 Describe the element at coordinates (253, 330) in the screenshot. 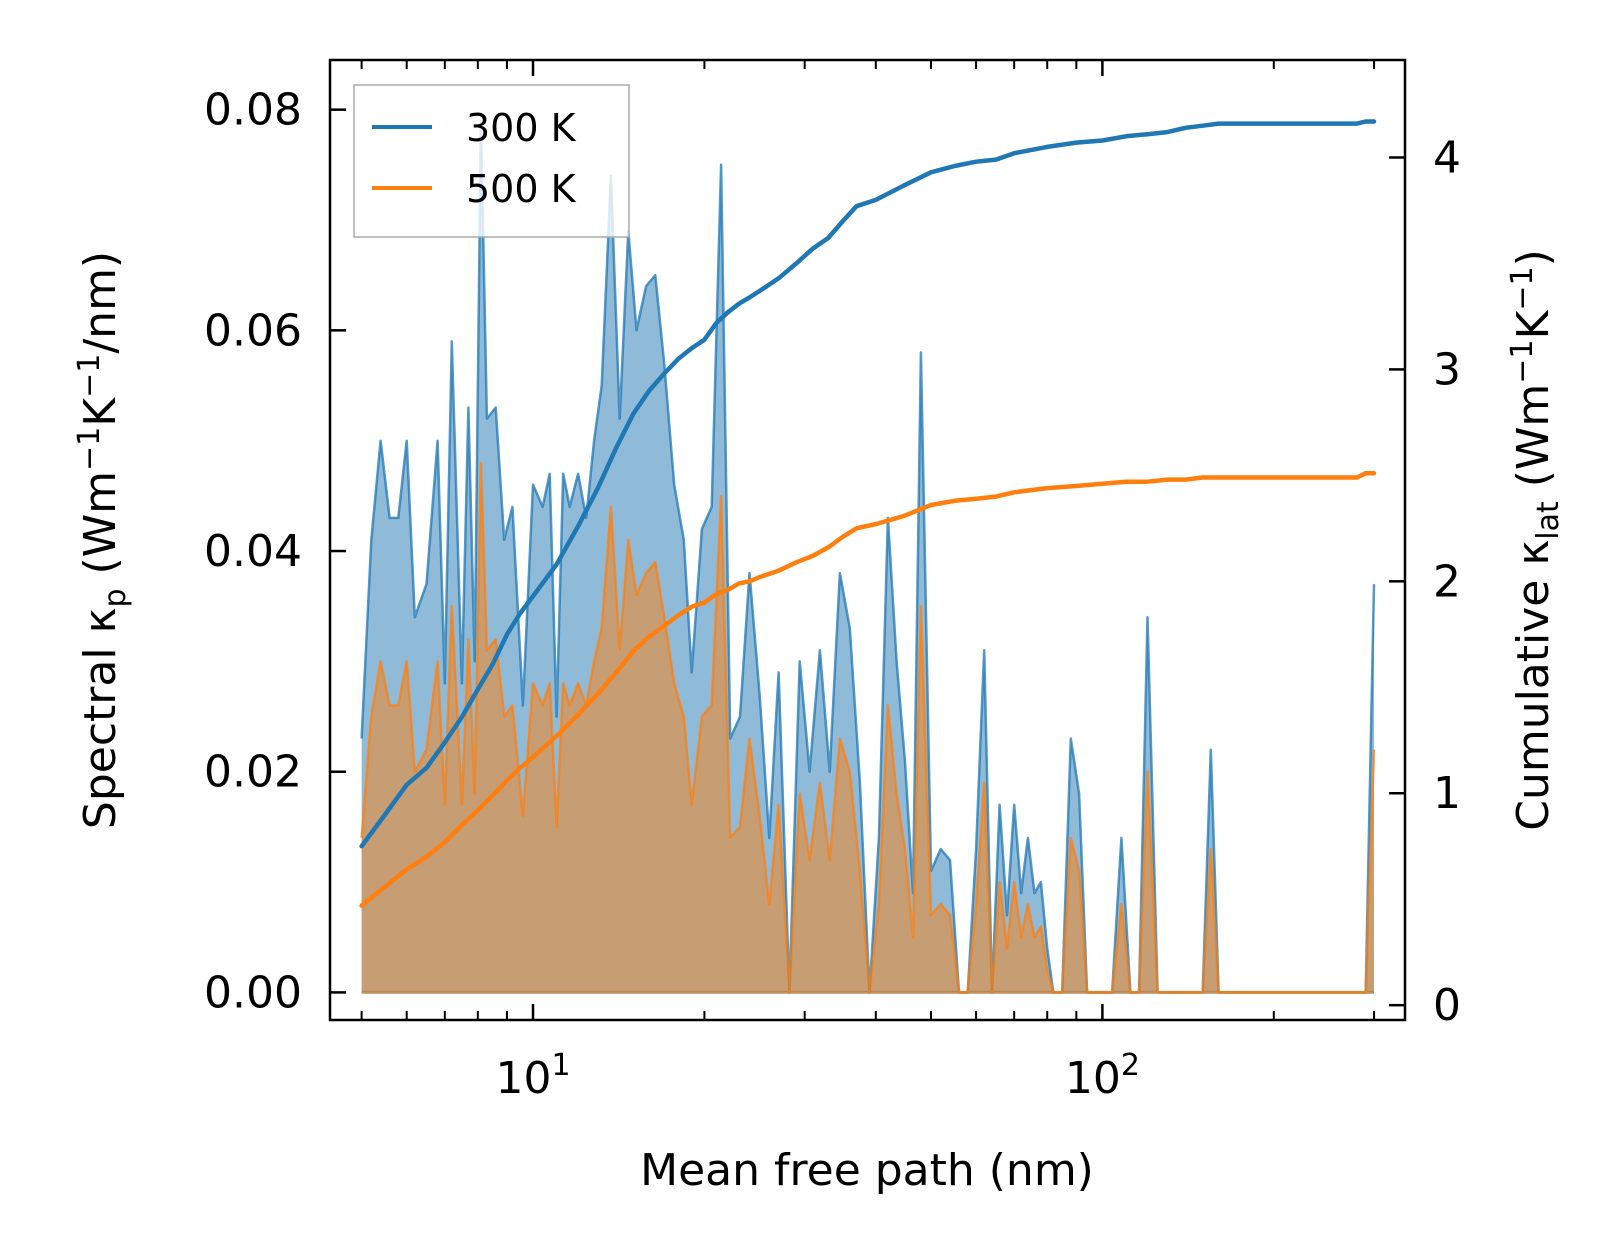

I see `left-tick-label: 0.06` at that location.